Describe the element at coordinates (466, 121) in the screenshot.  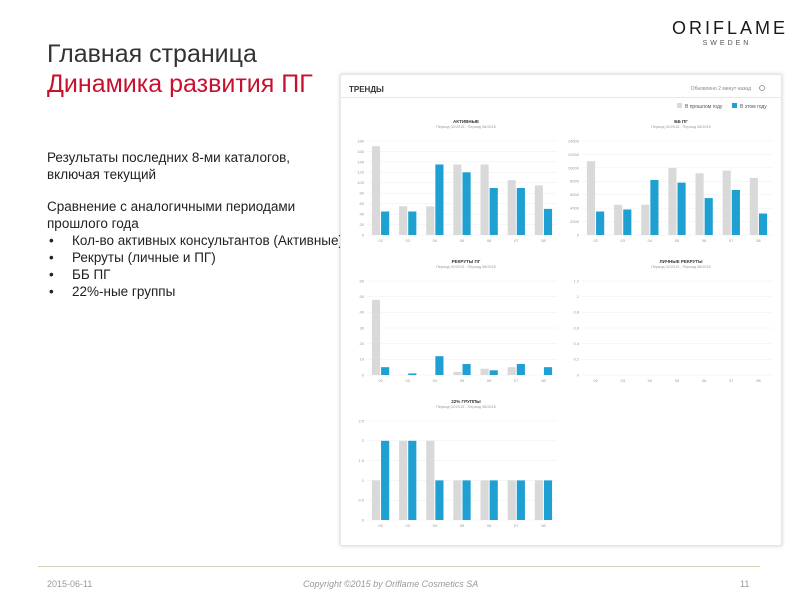
I see `chart-title: АКТИВНЫЕ` at that location.